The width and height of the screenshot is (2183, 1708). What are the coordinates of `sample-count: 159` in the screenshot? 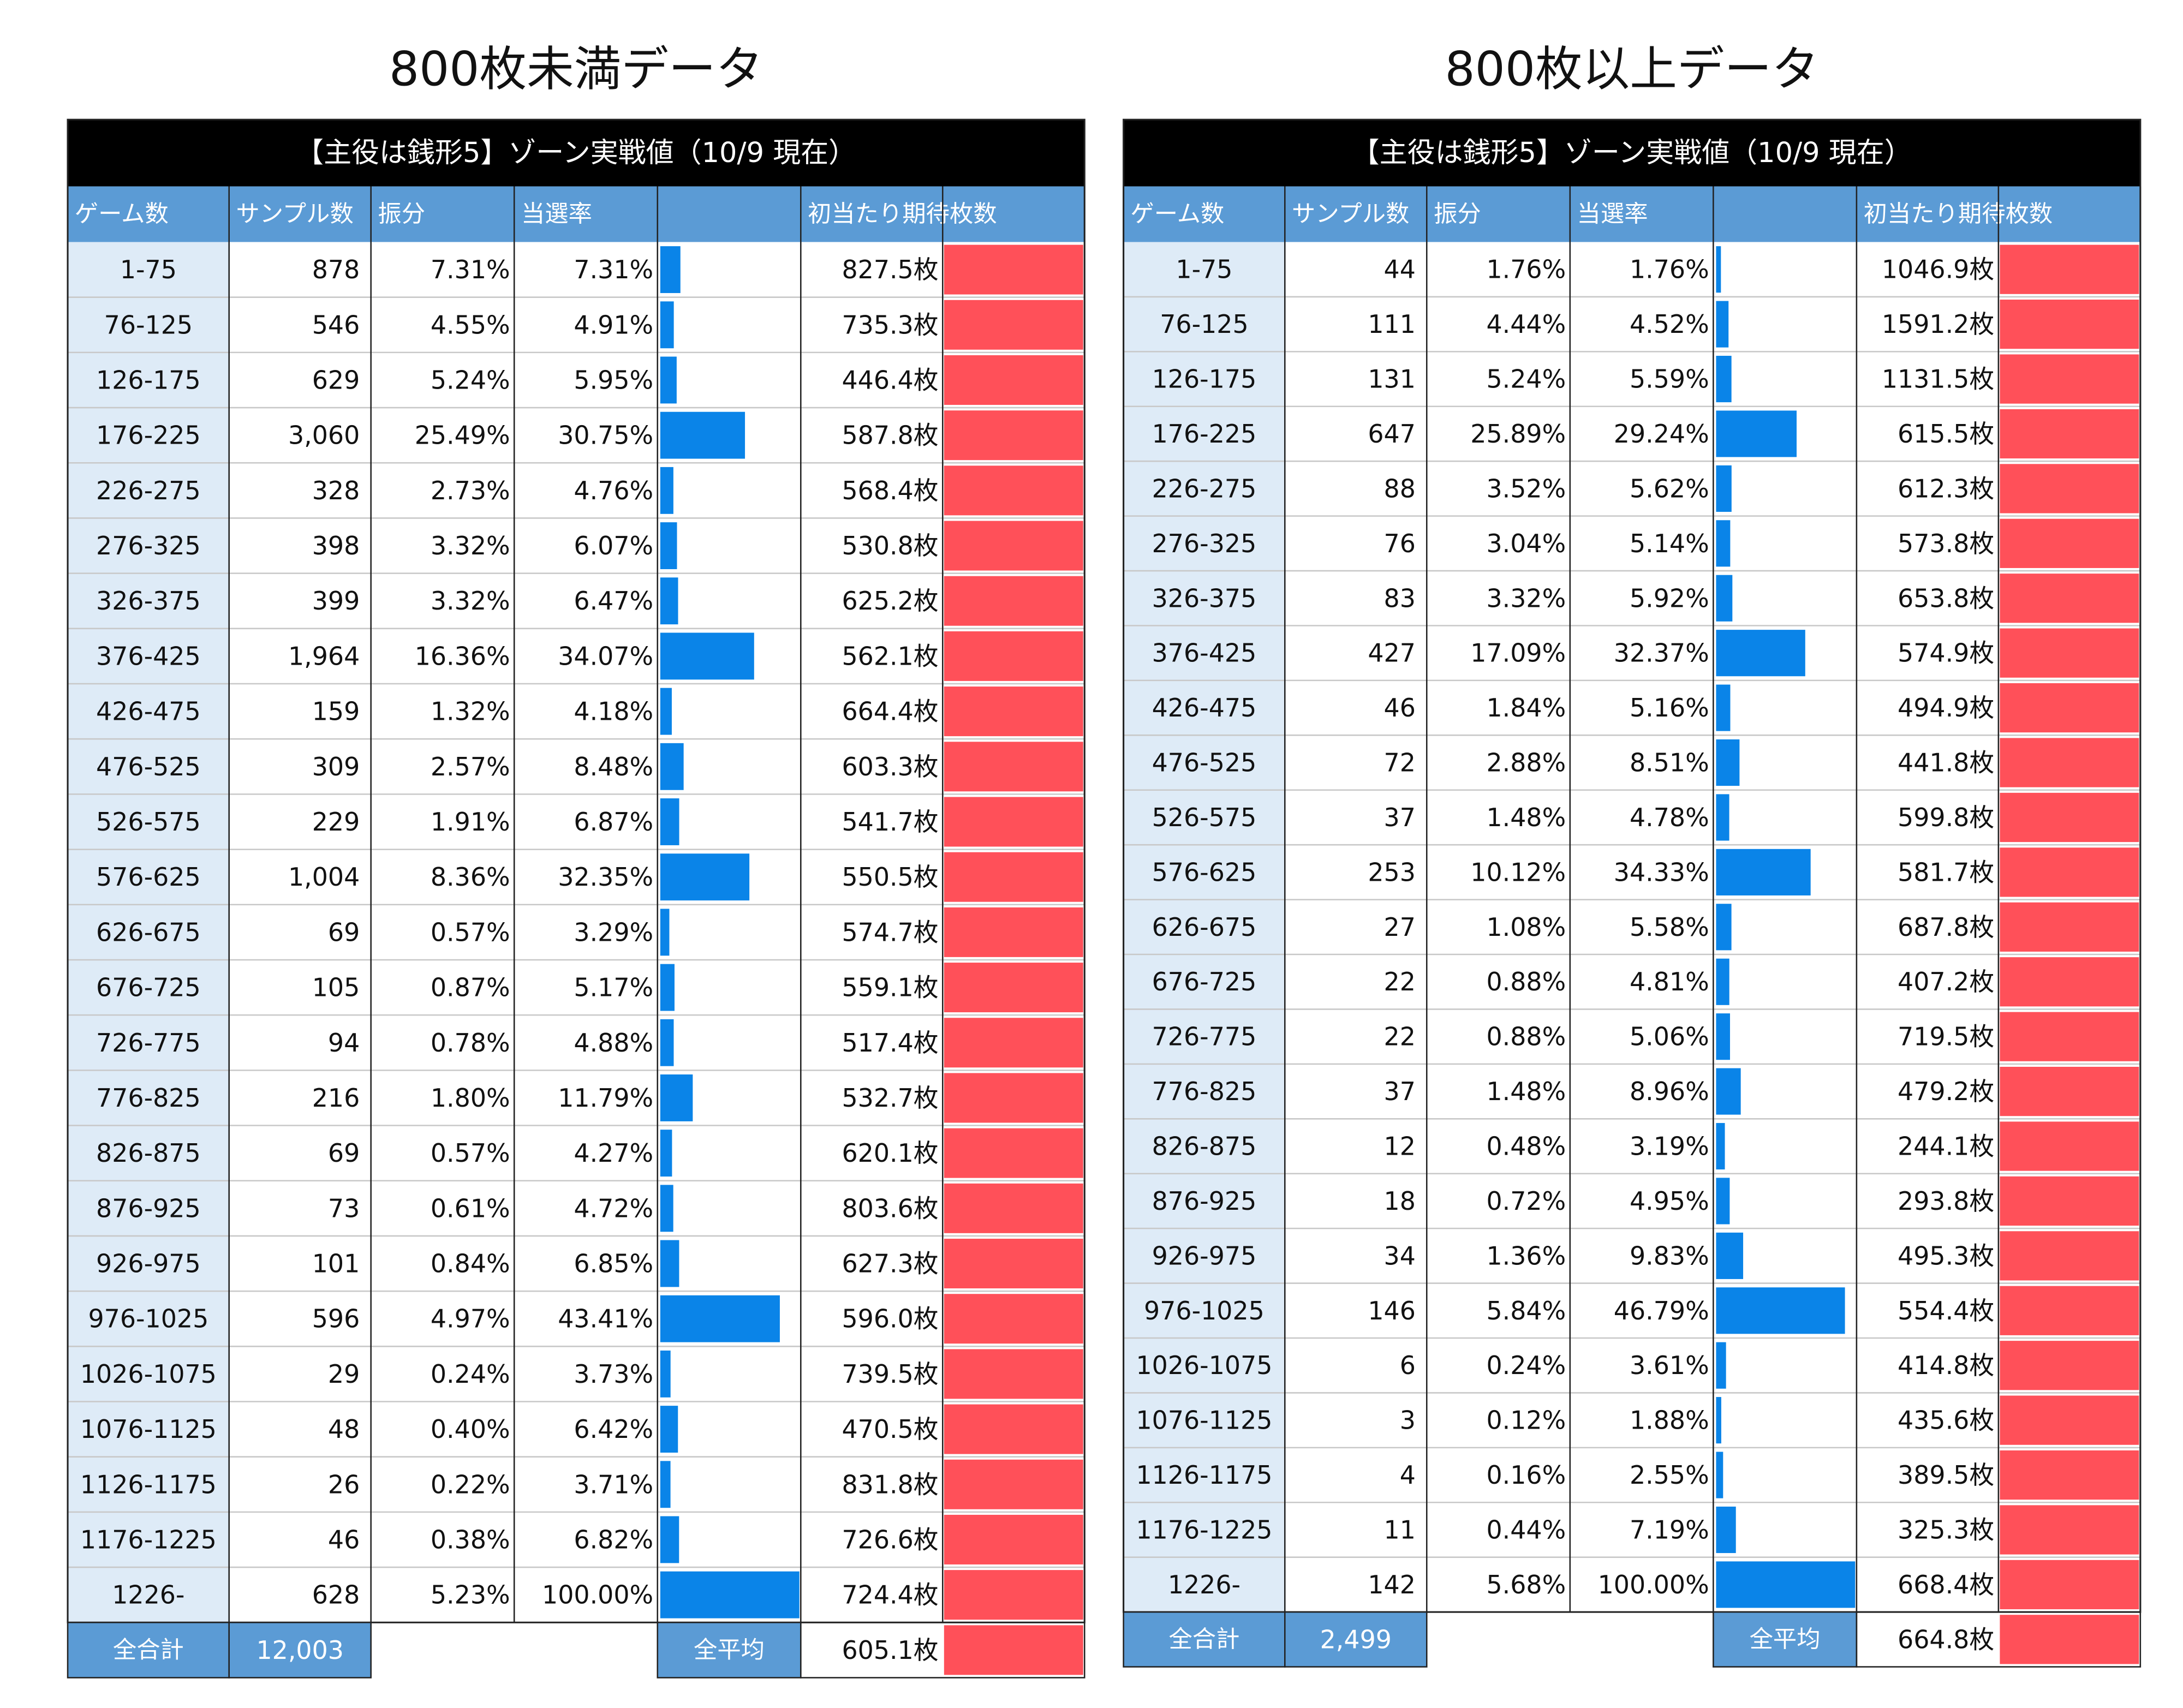 It's located at (336, 711).